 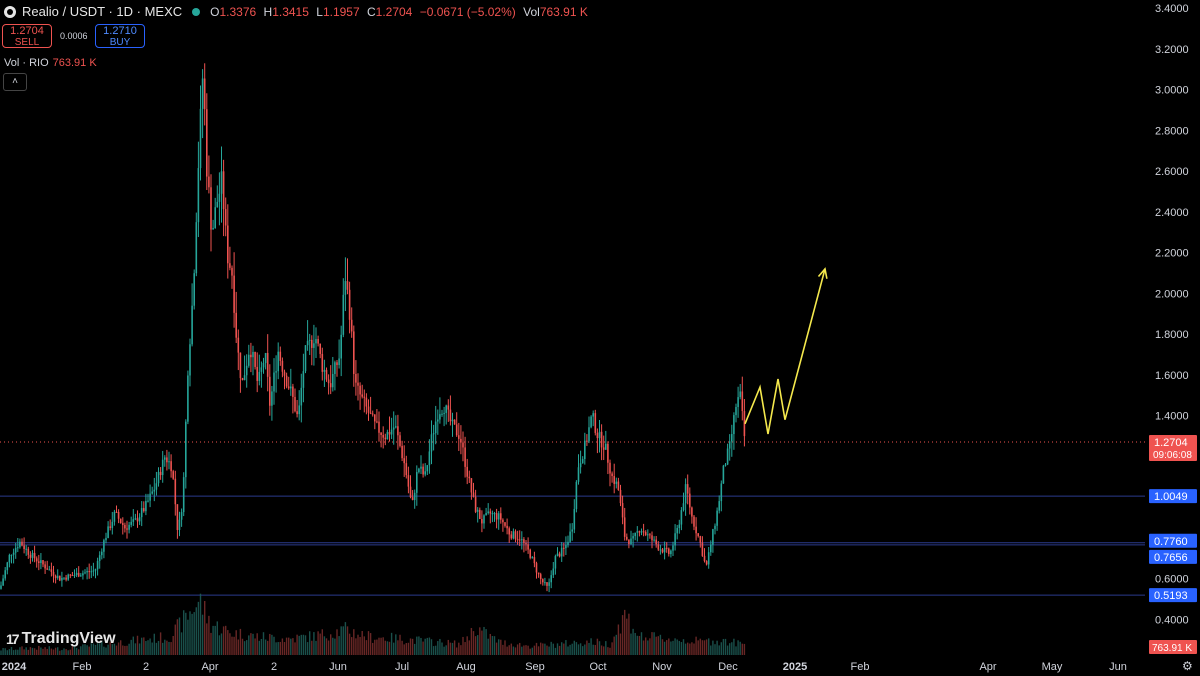 I want to click on current-price-badge, so click(x=1173, y=448).